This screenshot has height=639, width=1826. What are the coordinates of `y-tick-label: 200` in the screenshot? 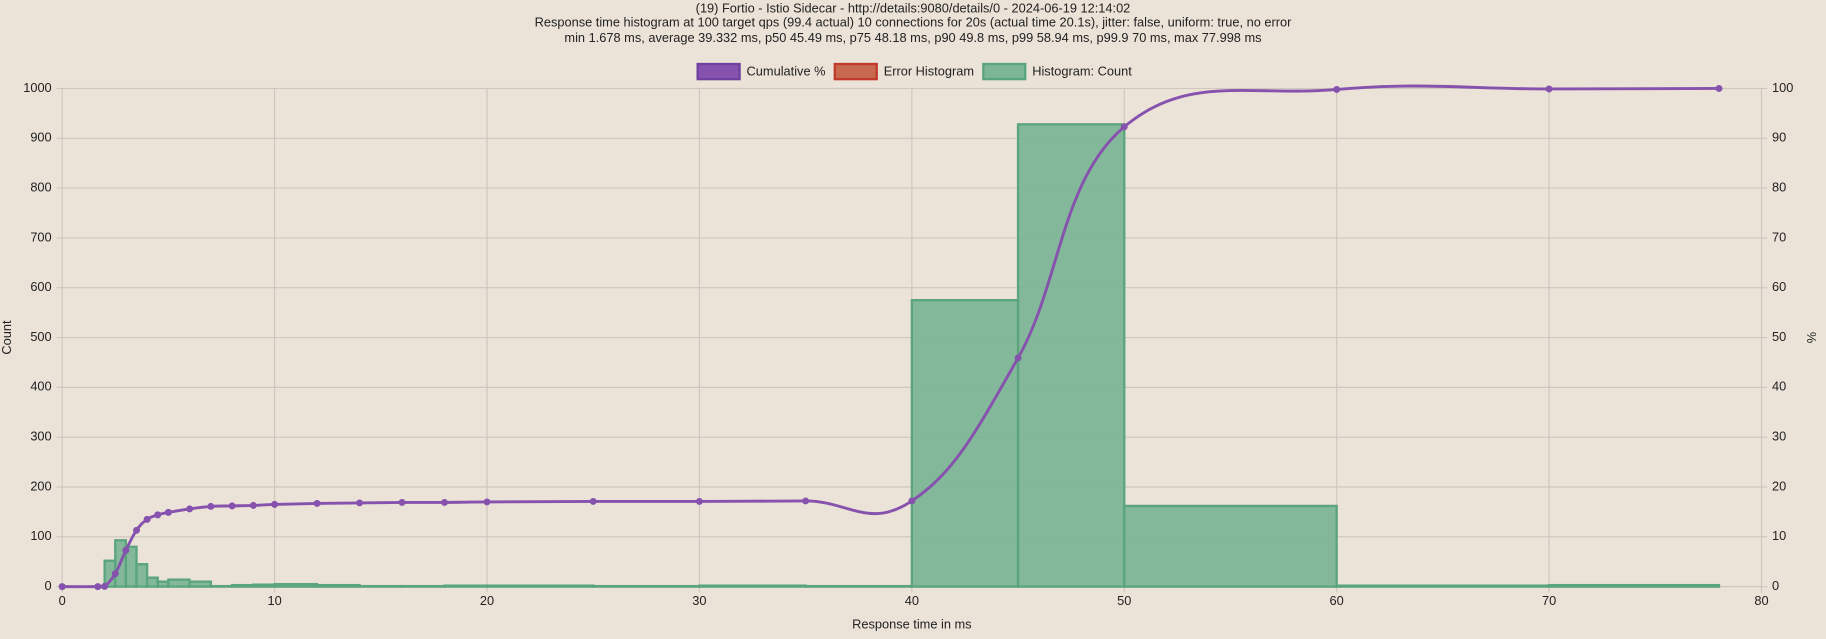 It's located at (40, 485).